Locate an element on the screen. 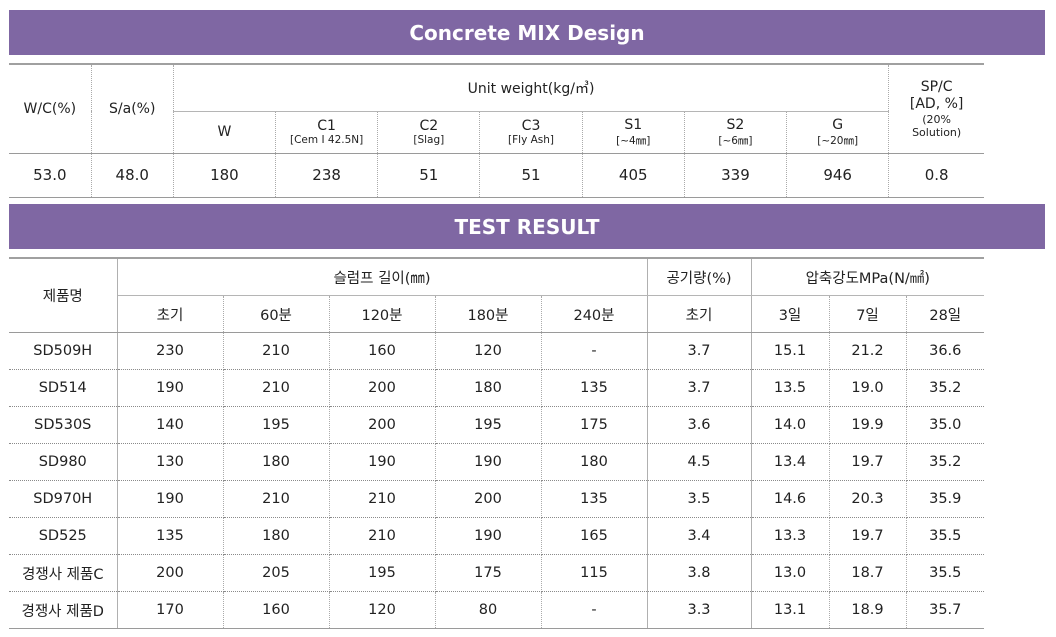 Image resolution: width=1056 pixels, height=637 pixels. table-cell: 13.0 is located at coordinates (790, 573).